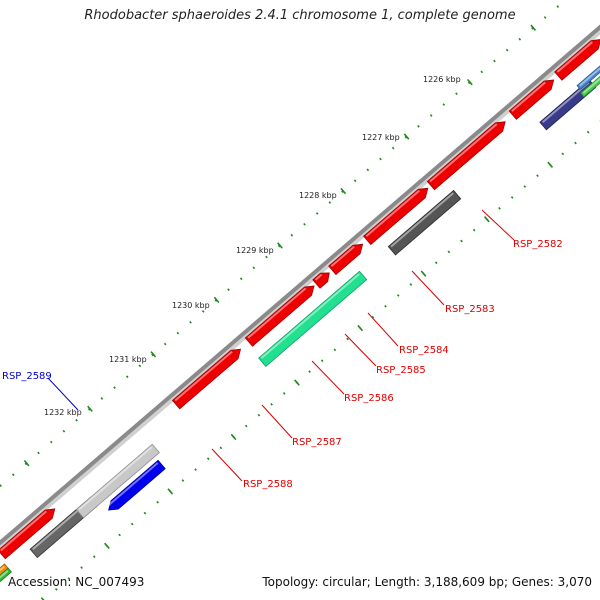 The image size is (600, 600). I want to click on gene-rsp2588, so click(206, 379).